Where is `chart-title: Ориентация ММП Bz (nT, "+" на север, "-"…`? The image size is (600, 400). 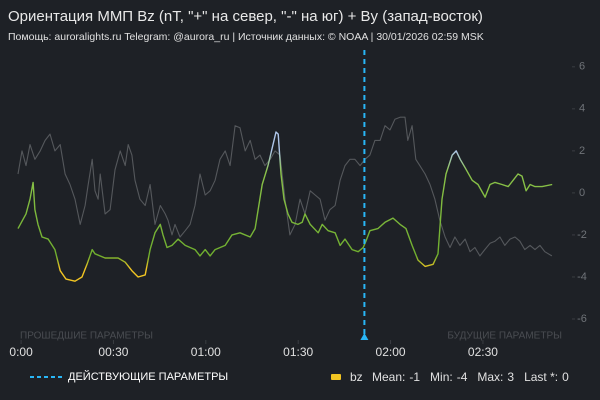
chart-title: Ориентация ММП Bz (nT, "+" на север, "-"… is located at coordinates (245, 16).